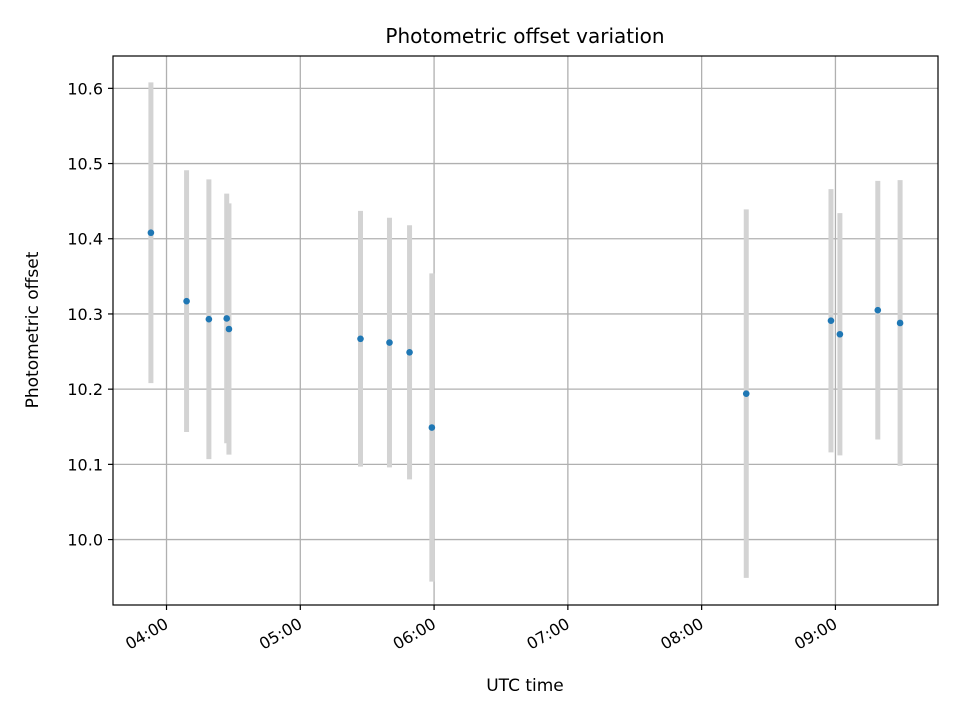 The image size is (960, 720). Describe the element at coordinates (85, 540) in the screenshot. I see `y-tick-label: 10.0` at that location.